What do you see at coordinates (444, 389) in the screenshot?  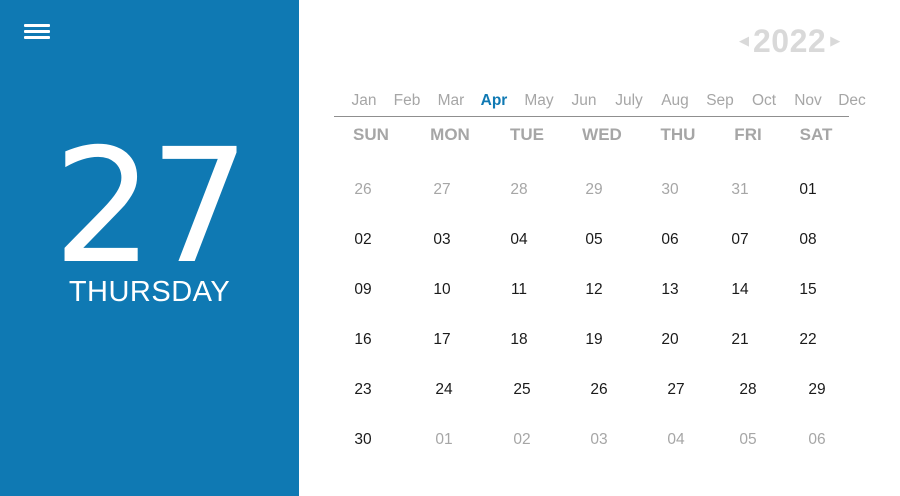 I see `calendar-day: 24` at bounding box center [444, 389].